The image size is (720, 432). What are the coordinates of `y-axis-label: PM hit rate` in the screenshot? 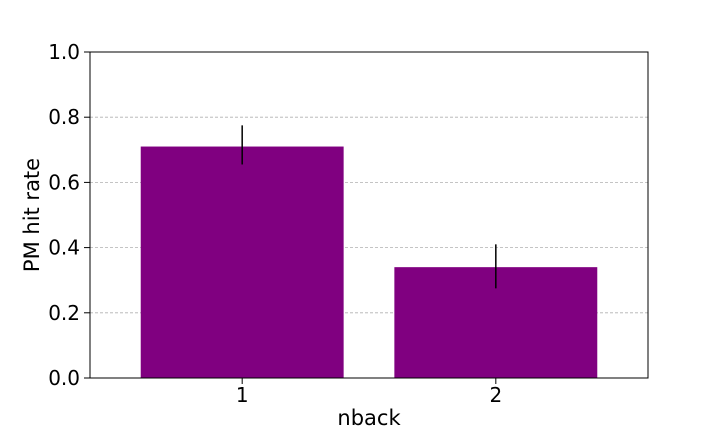 It's located at (32, 215).